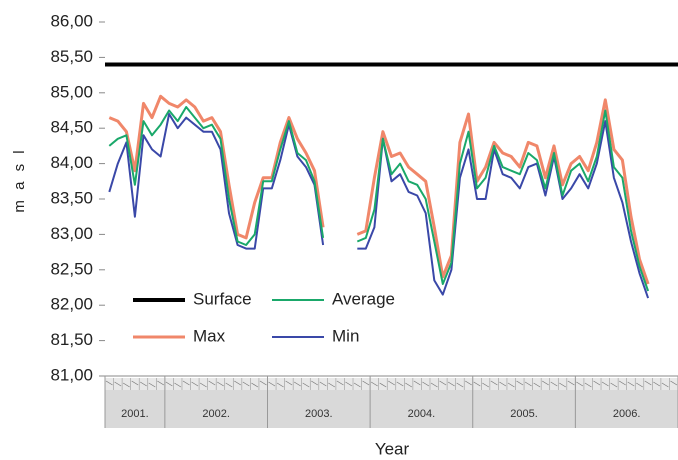  Describe the element at coordinates (216, 414) in the screenshot. I see `year-label: 2002.` at that location.